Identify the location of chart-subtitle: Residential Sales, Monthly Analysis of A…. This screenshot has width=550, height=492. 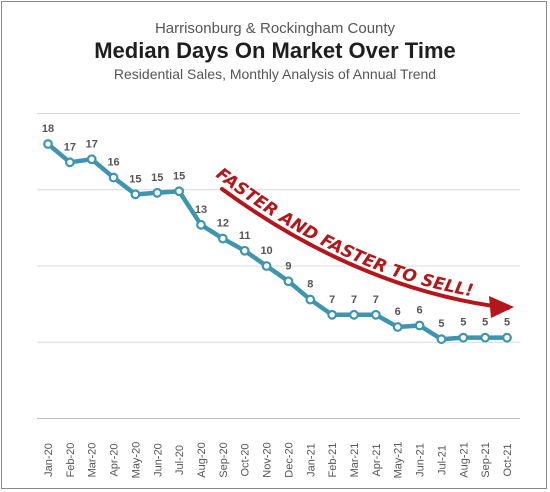
(275, 74).